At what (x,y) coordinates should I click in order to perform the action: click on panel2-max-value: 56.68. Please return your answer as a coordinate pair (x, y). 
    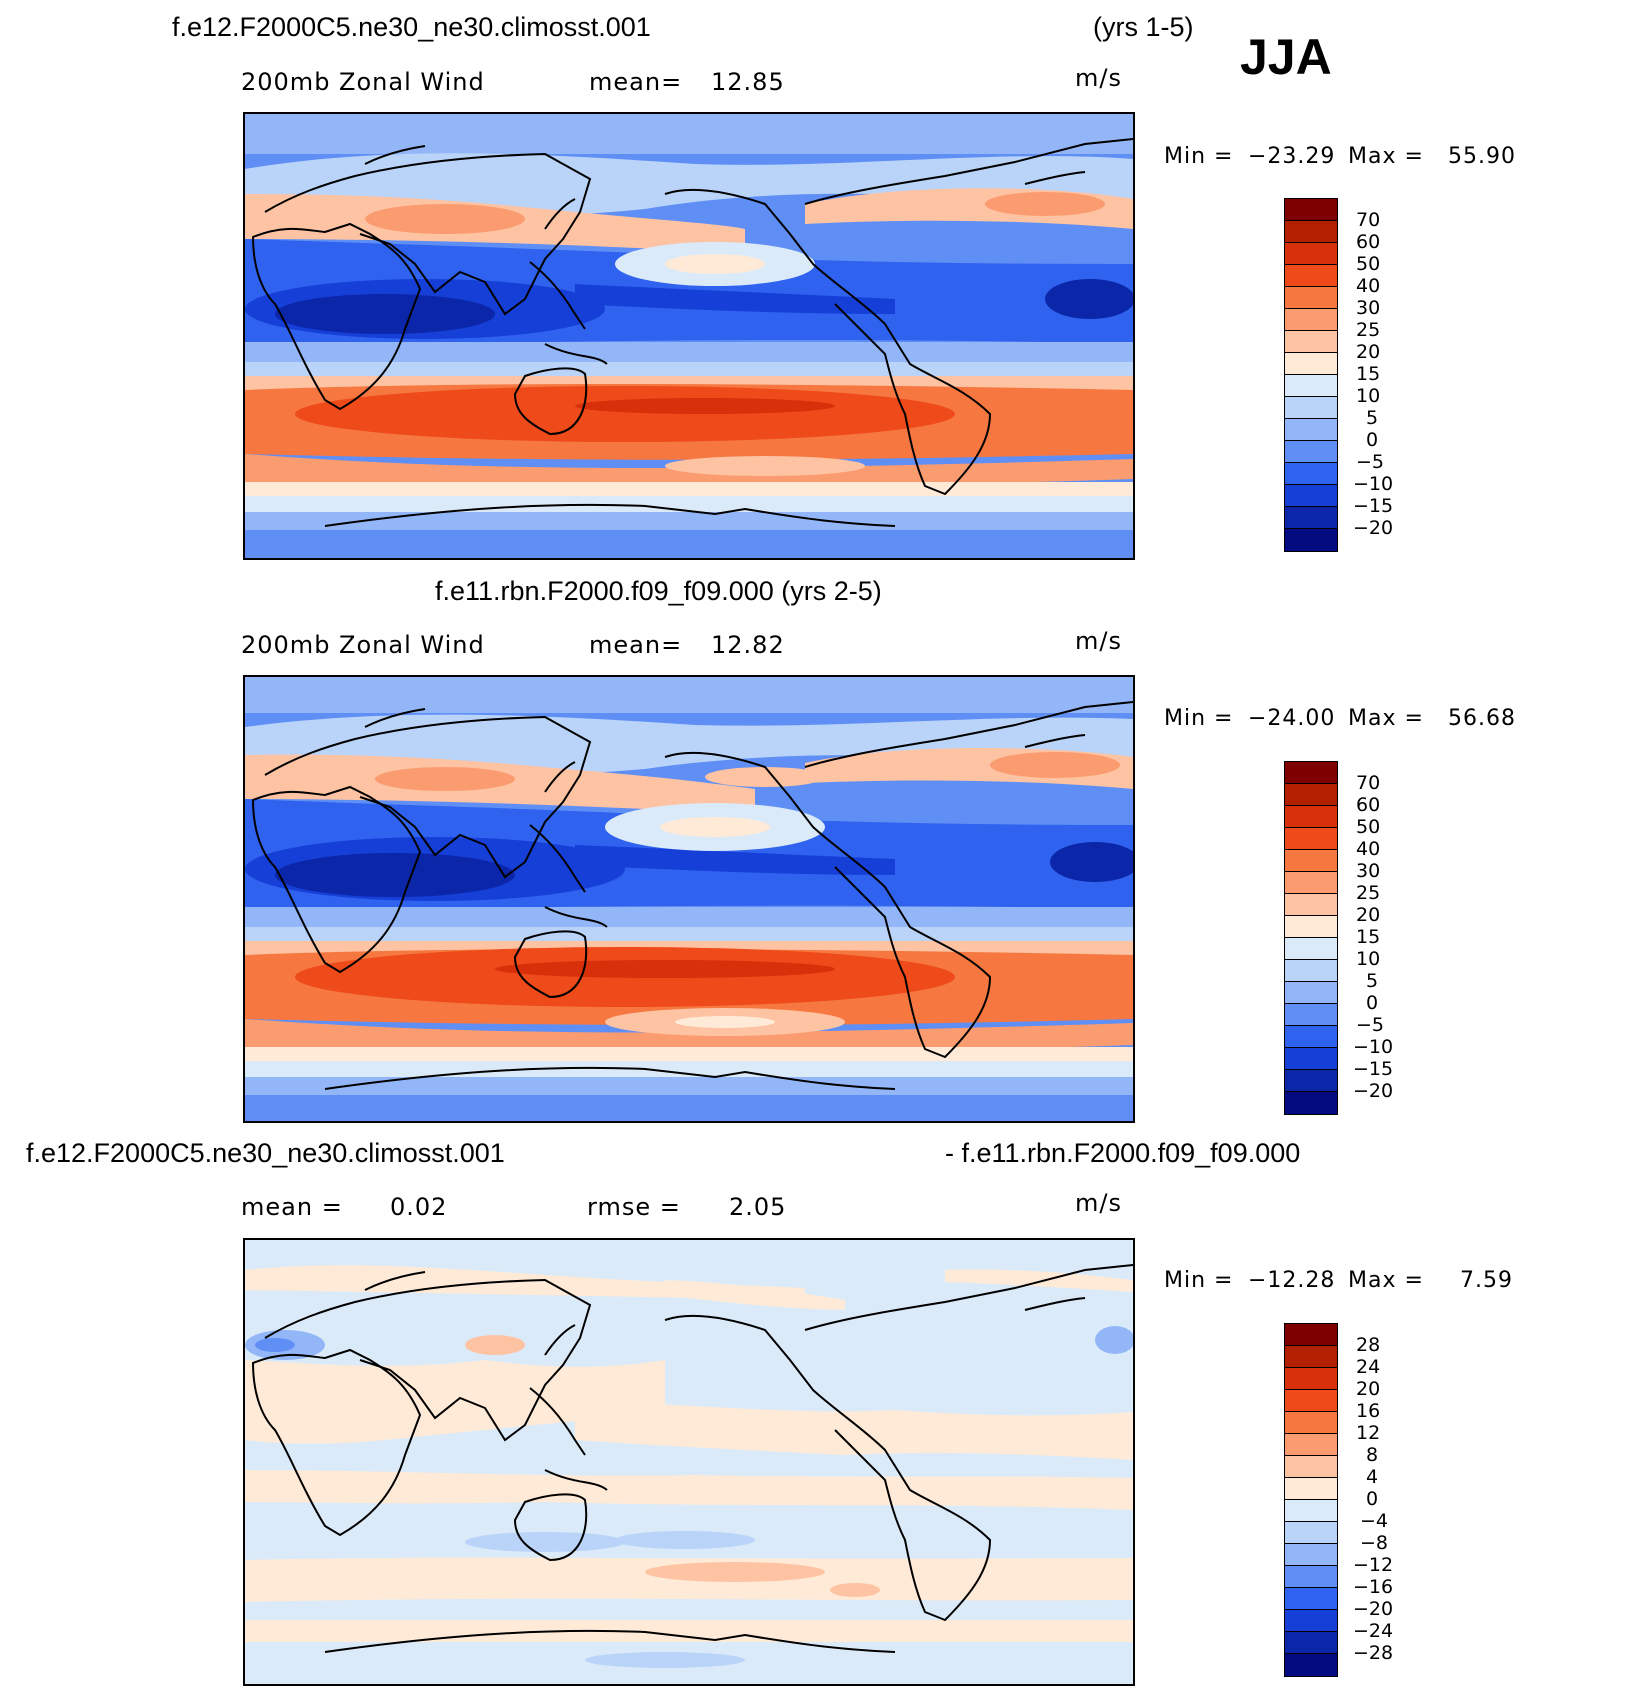
    Looking at the image, I should click on (1482, 718).